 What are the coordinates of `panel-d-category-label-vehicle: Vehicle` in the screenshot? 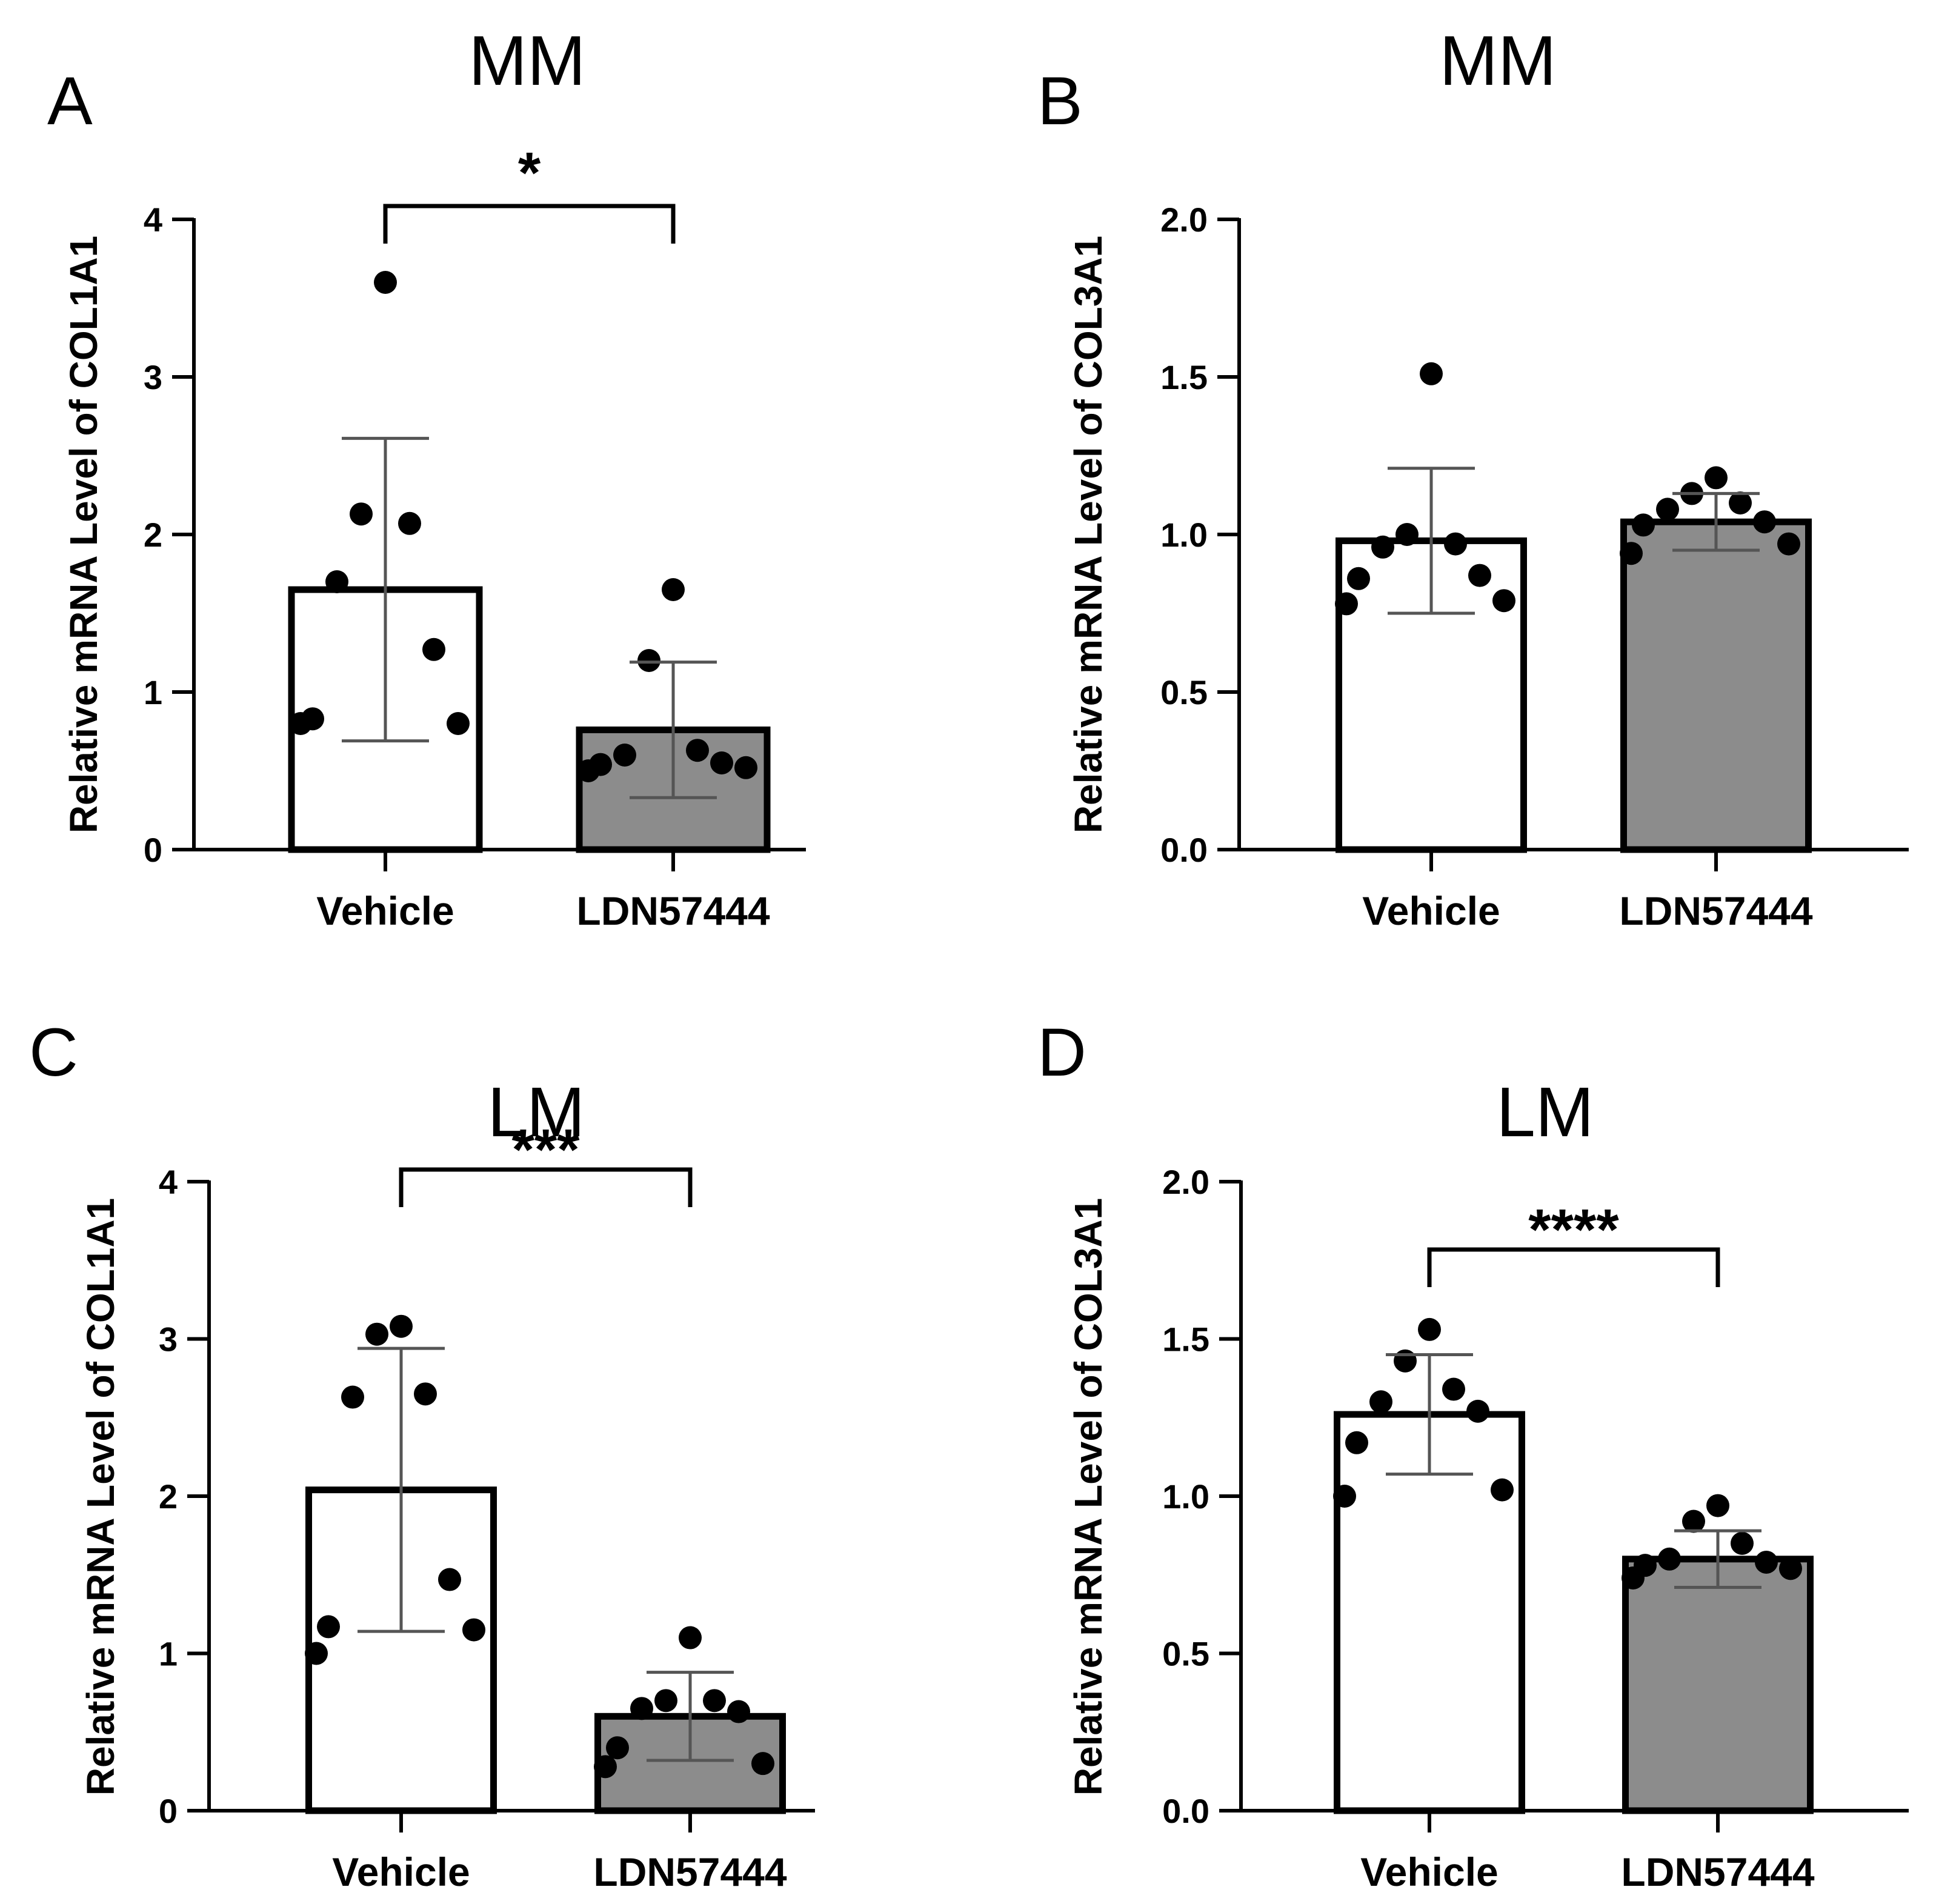 It's located at (1429, 1871).